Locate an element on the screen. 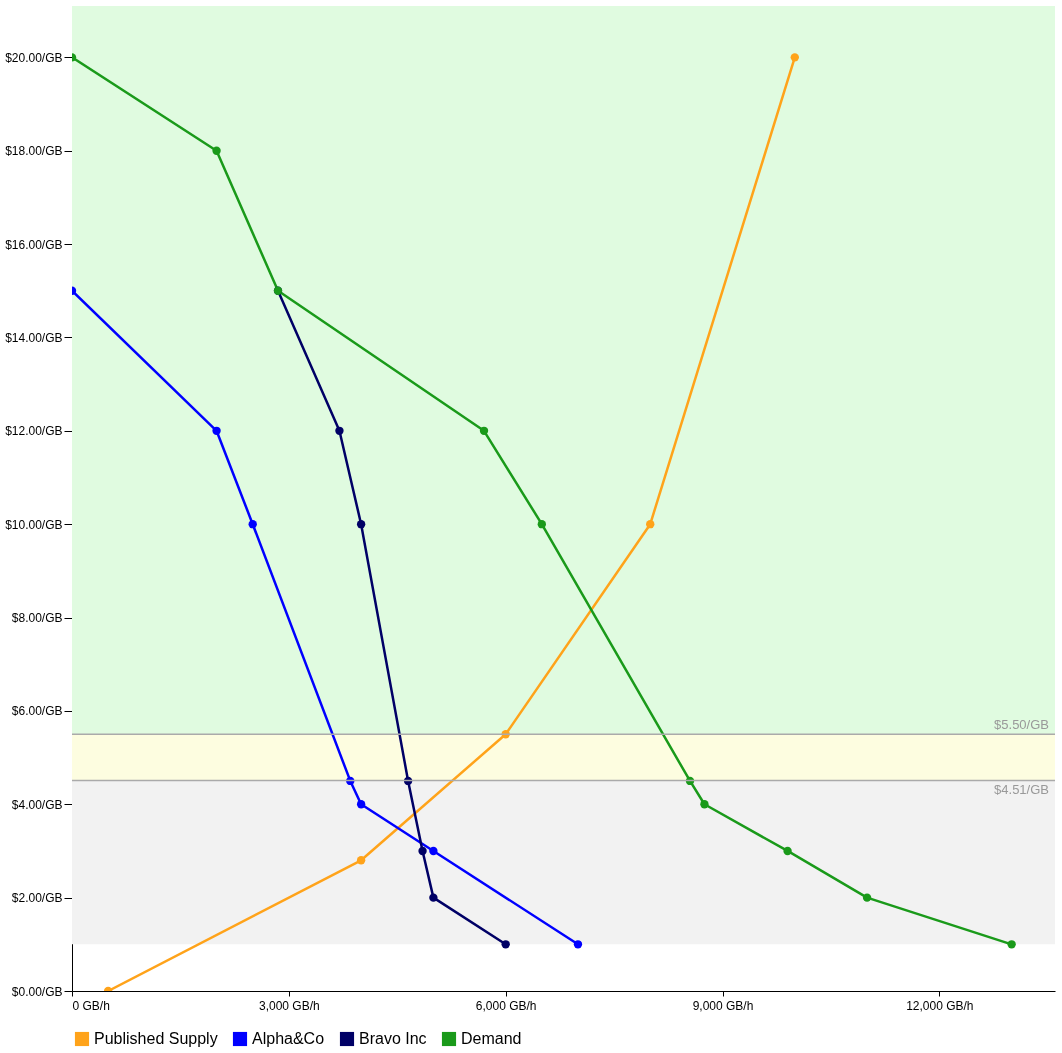  y-tick-label: $14.00/GB is located at coordinates (34, 337).